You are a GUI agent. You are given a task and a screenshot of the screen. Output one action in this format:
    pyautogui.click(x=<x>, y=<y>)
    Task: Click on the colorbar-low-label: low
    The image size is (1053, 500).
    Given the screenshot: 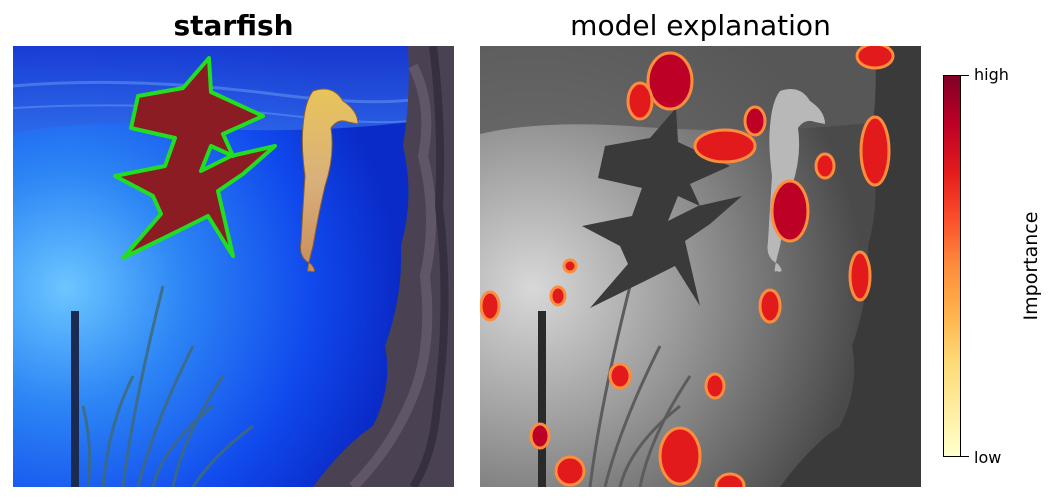 What is the action you would take?
    pyautogui.click(x=988, y=457)
    